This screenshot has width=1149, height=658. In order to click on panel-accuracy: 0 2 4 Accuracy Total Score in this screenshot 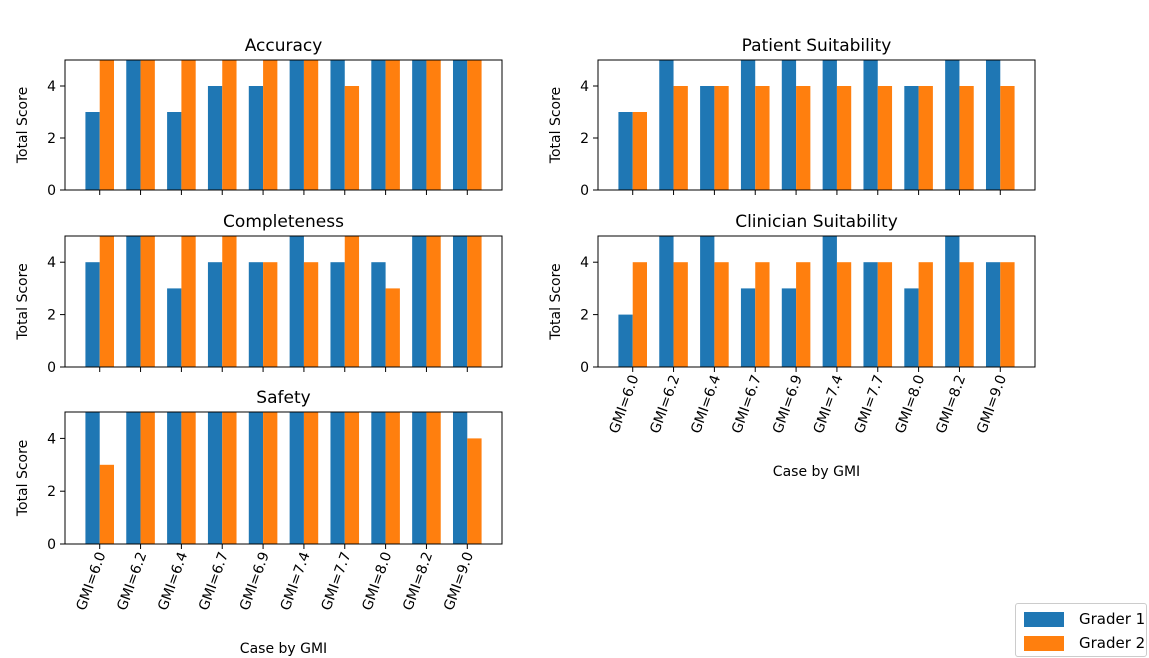, I will do `click(259, 117)`.